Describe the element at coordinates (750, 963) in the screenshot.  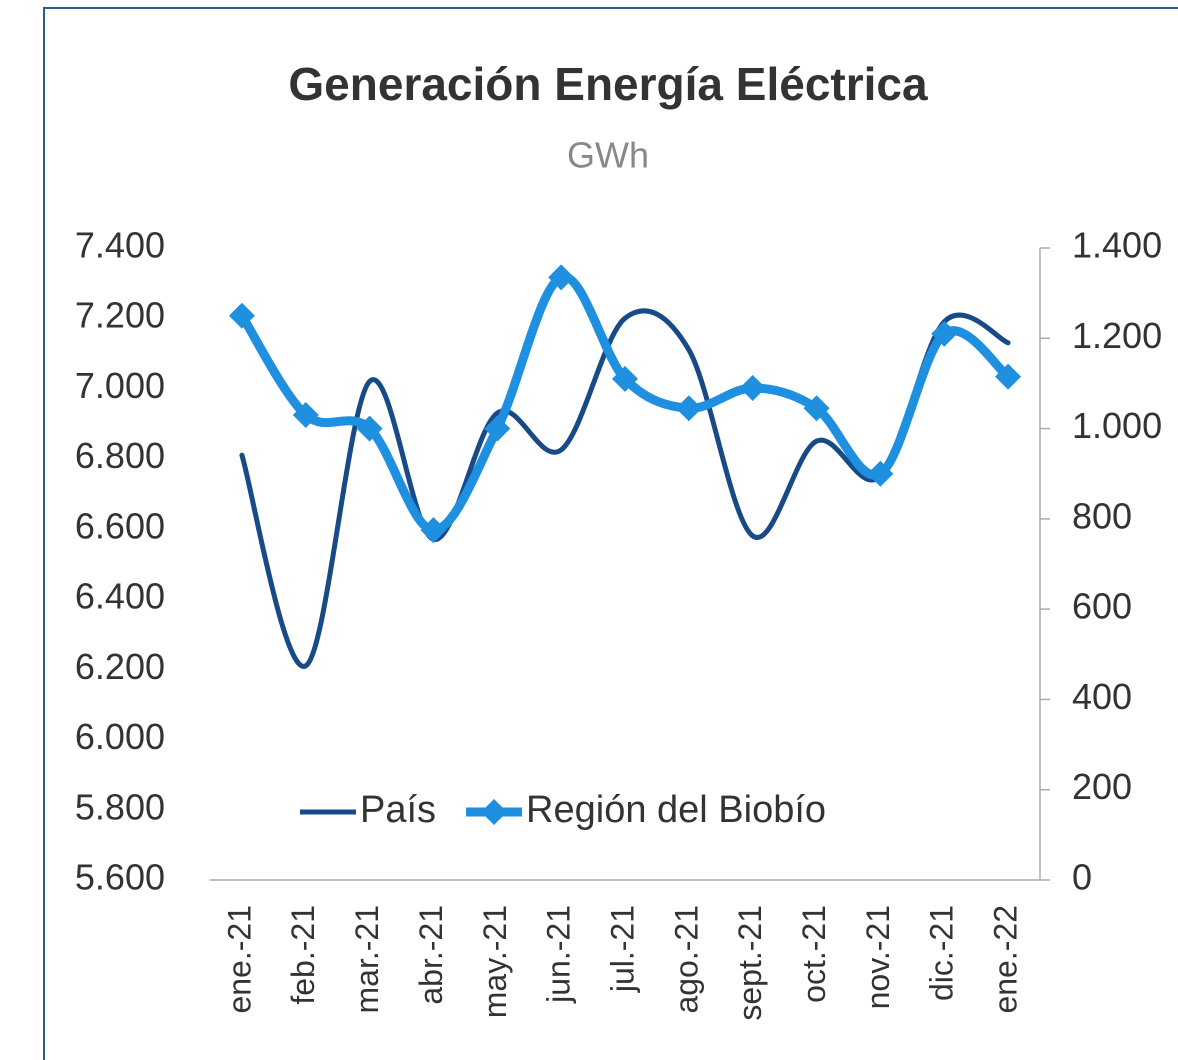
I see `x-tick-label: sept.-21` at that location.